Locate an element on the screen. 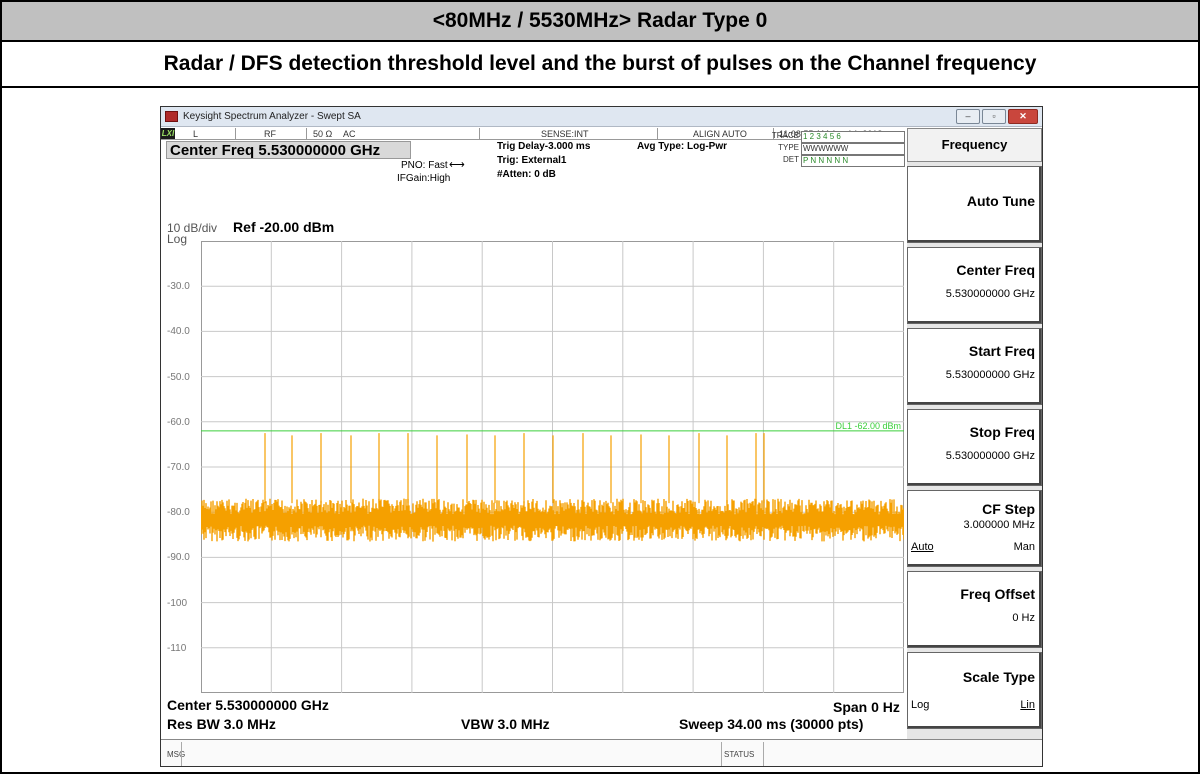  ref-level: Ref -20.00 dBm is located at coordinates (284, 227).